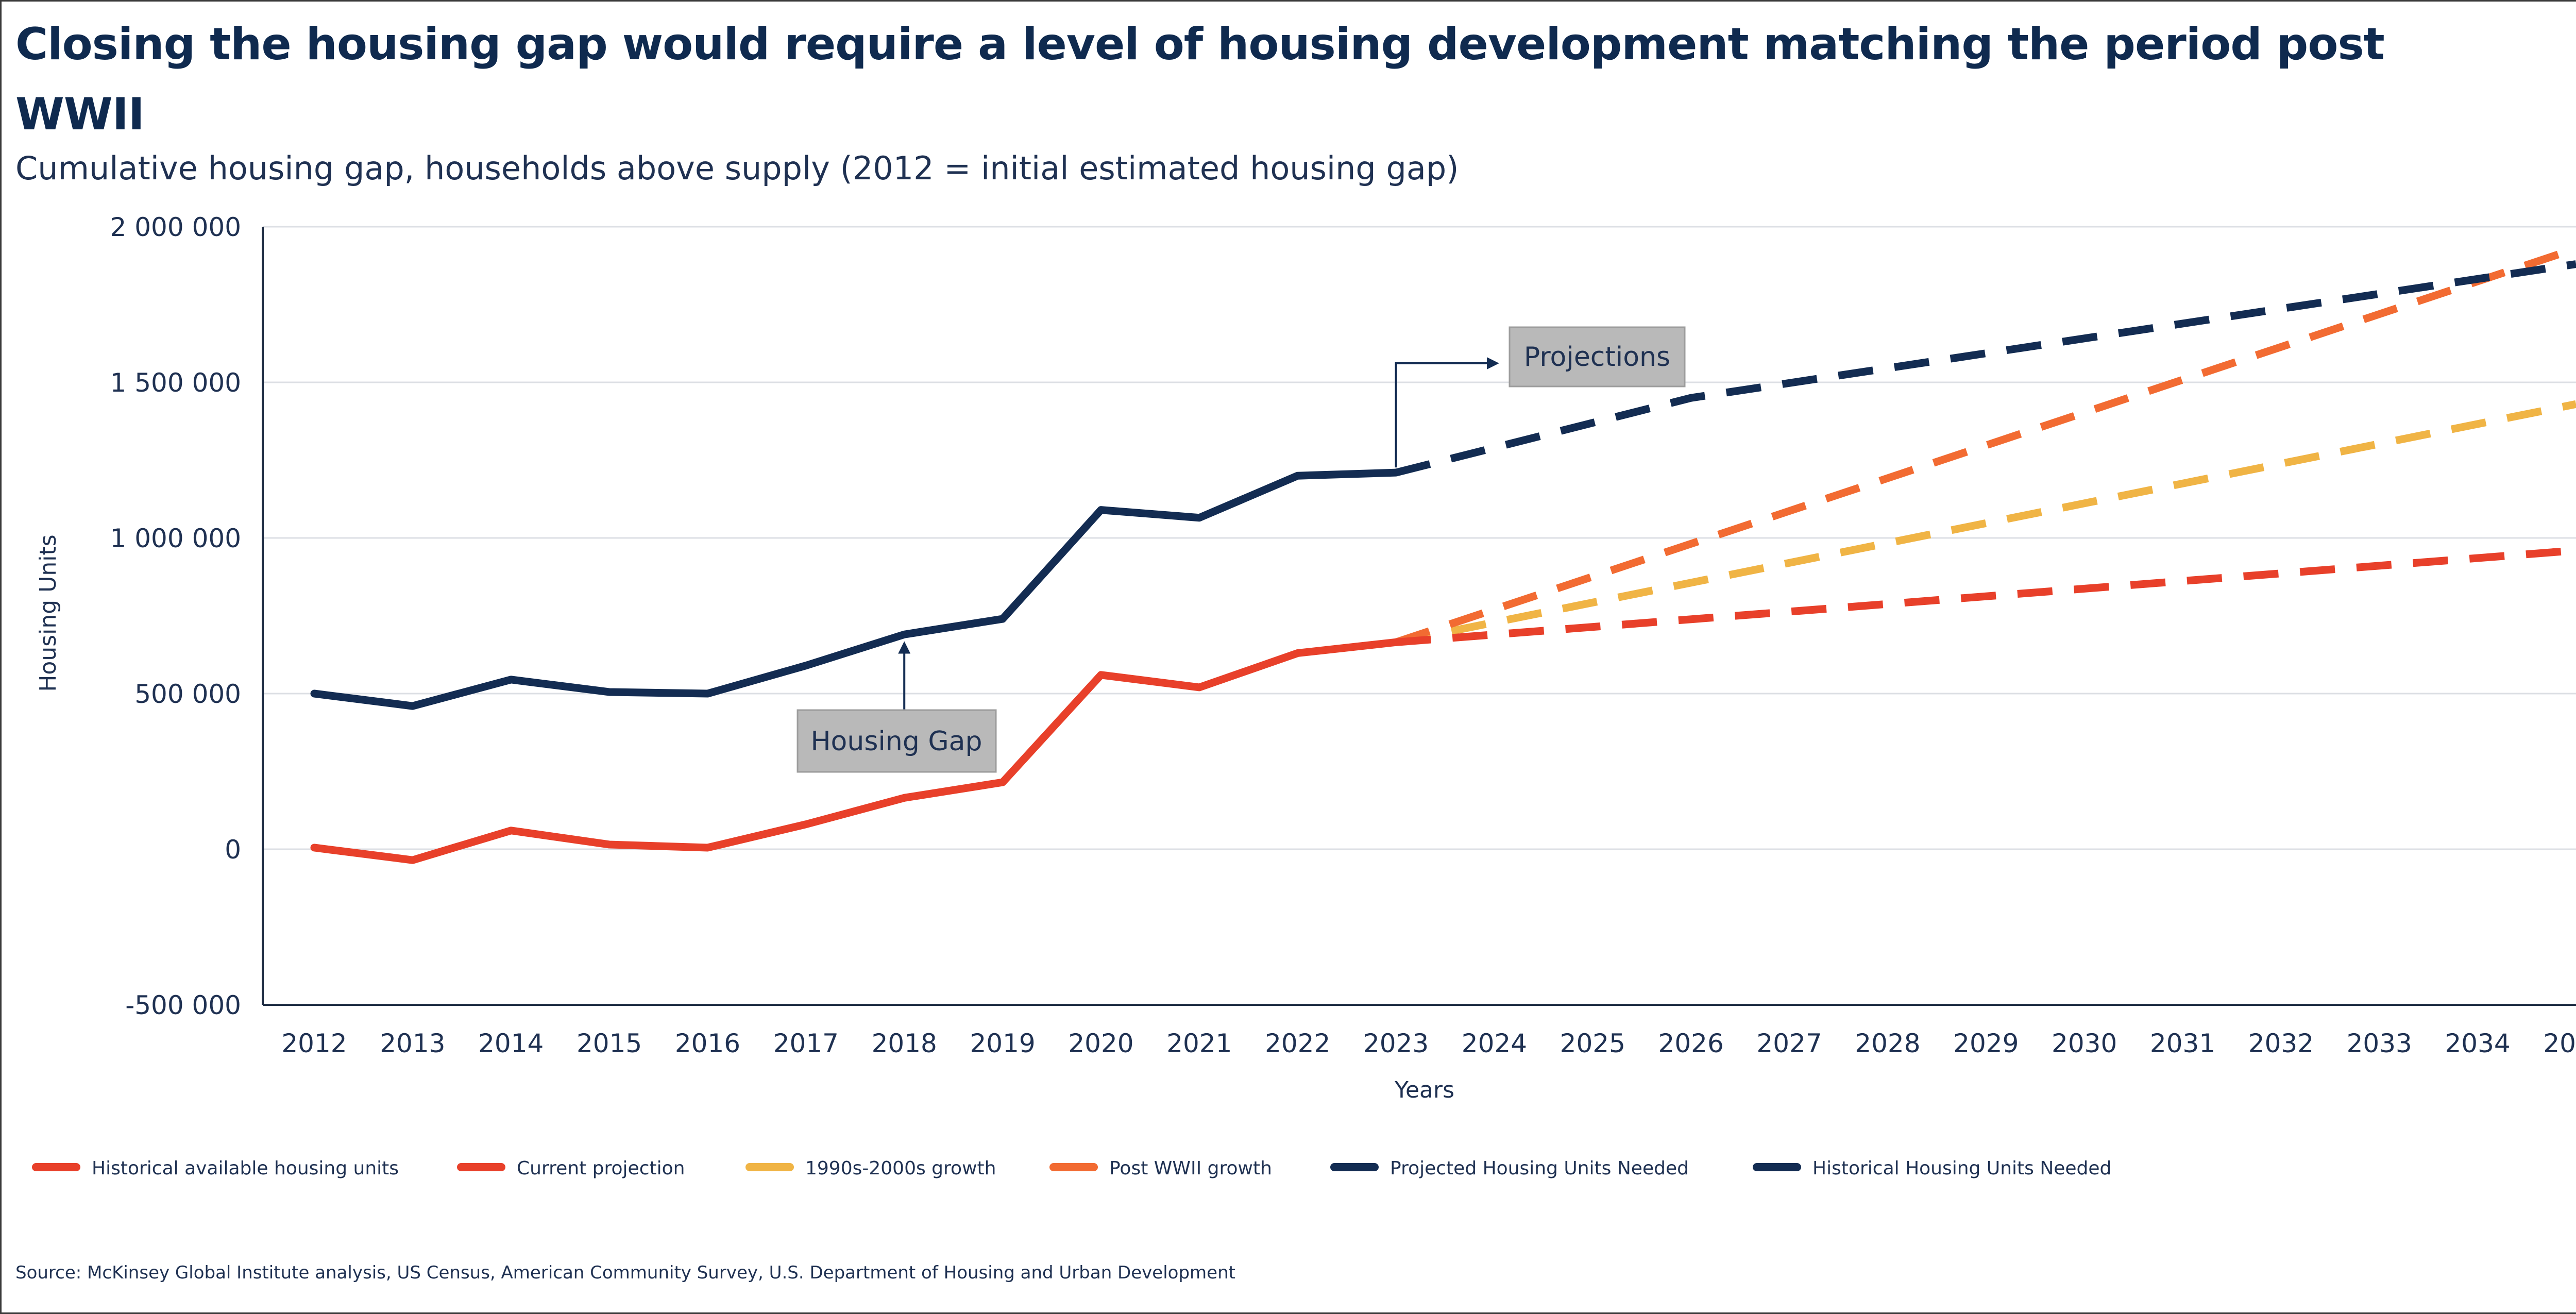  What do you see at coordinates (175, 383) in the screenshot?
I see `y-tick-label: 1 500 000` at bounding box center [175, 383].